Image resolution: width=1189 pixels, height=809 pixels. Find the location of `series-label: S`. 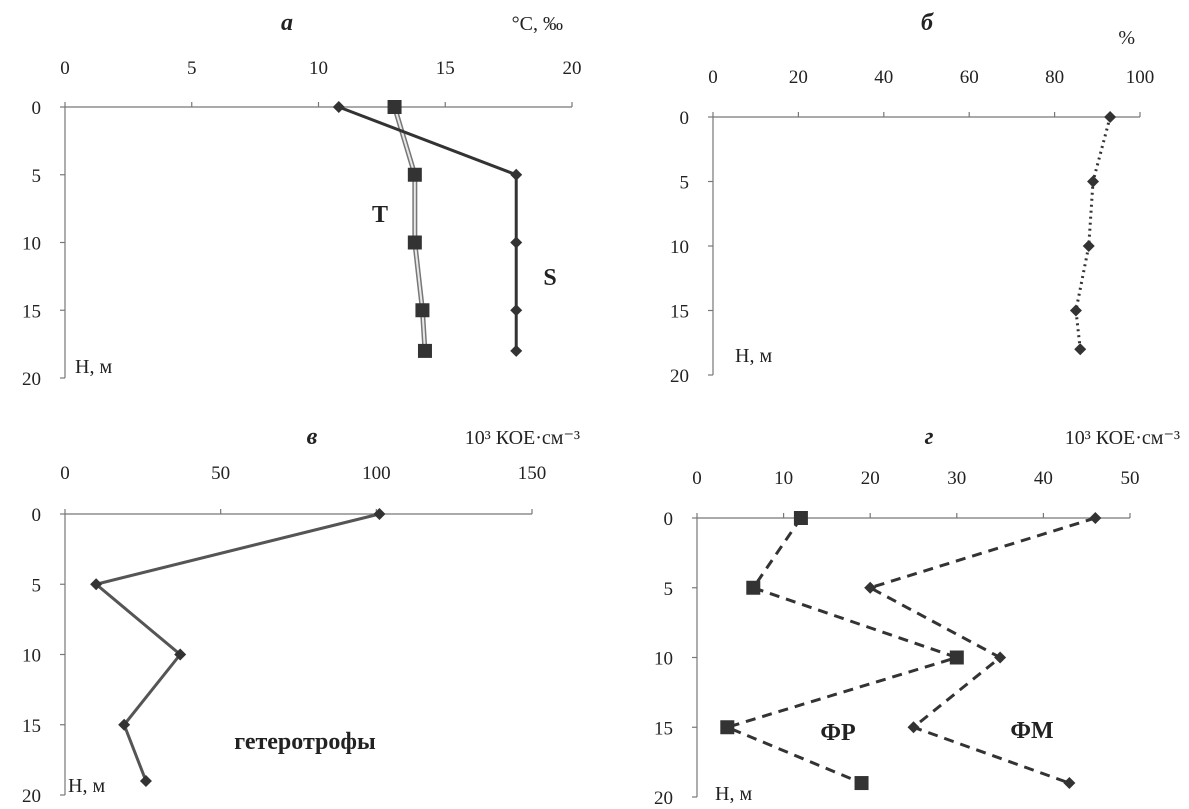

series-label: S is located at coordinates (549, 278).